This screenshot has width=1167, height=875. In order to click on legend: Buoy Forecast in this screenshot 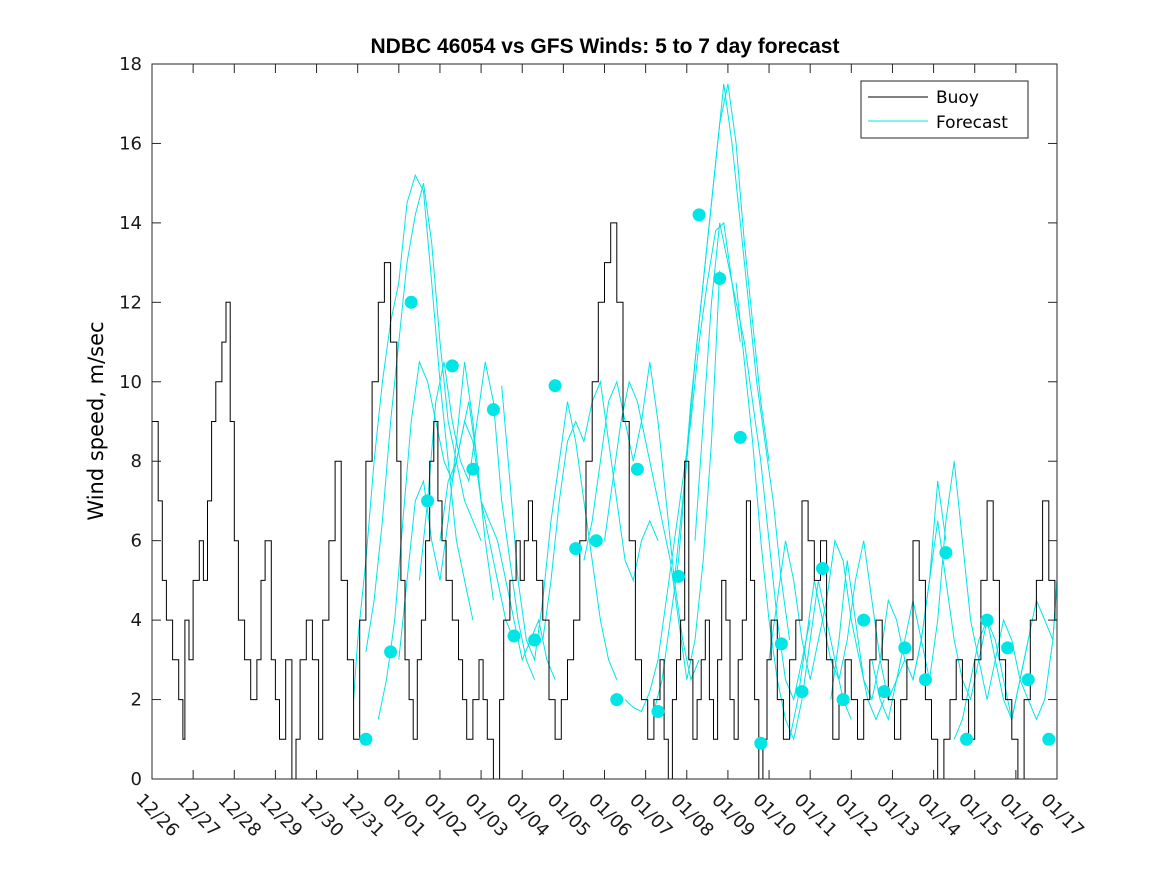, I will do `click(944, 109)`.